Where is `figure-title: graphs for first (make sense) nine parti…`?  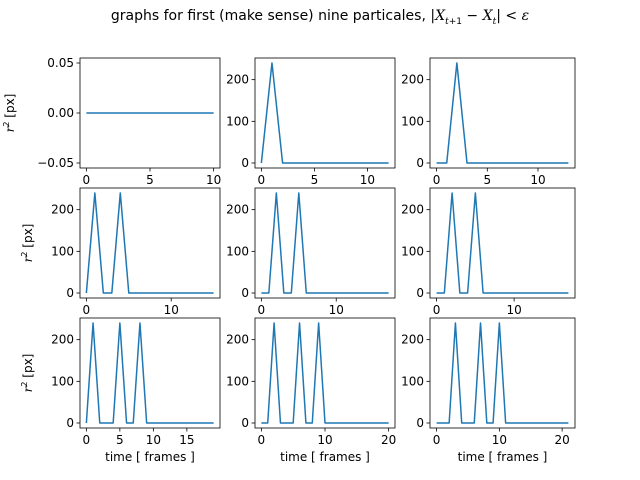 figure-title: graphs for first (make sense) nine parti… is located at coordinates (320, 17).